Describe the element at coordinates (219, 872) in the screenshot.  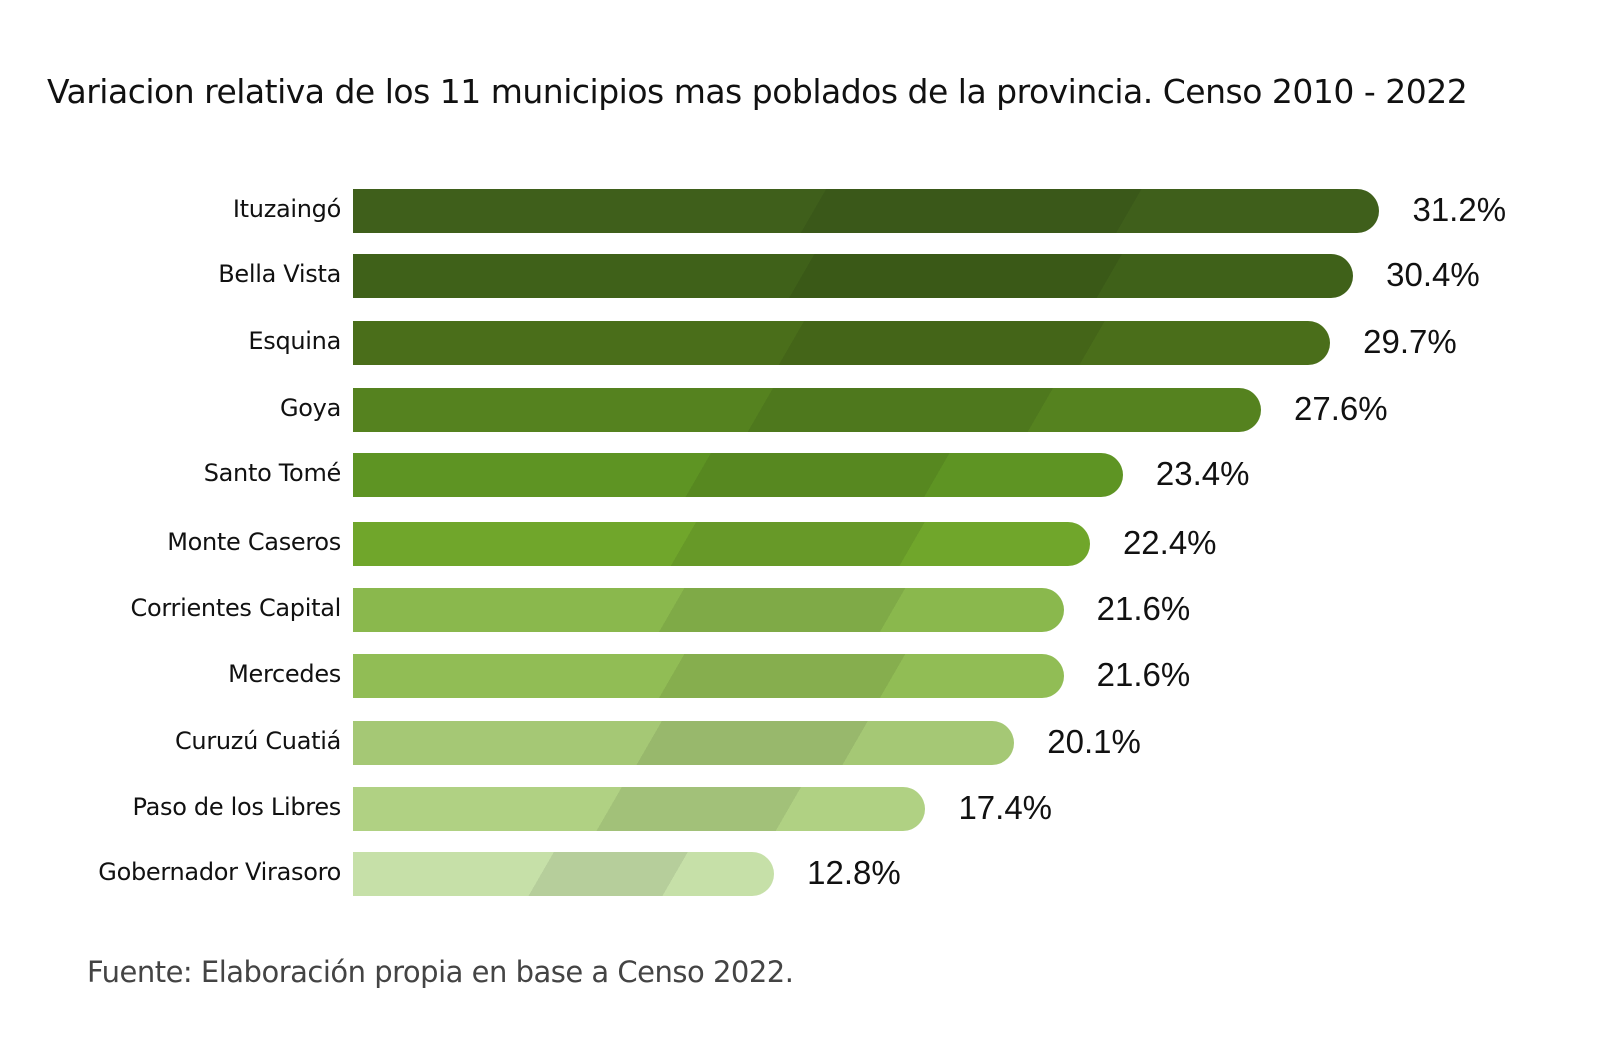
I see `category-label: Gobernador Virasoro` at that location.